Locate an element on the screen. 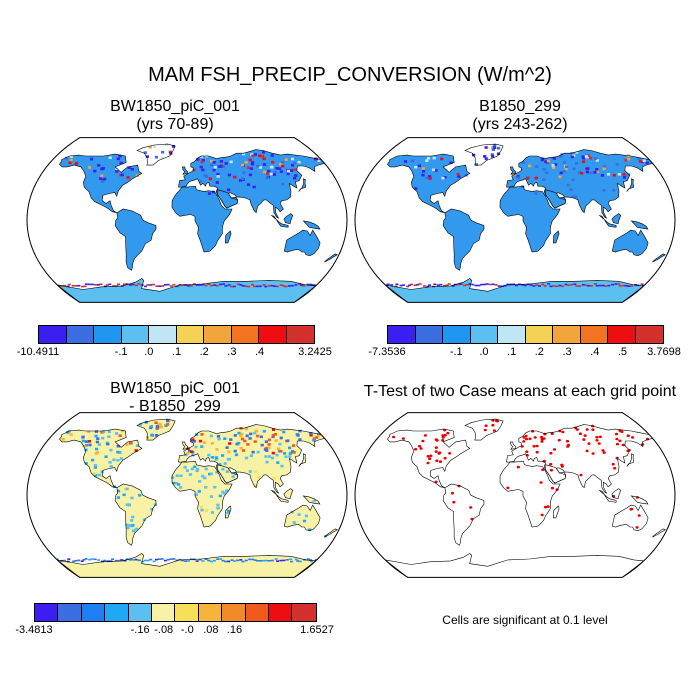 The height and width of the screenshot is (700, 700). main-title: MAM FSH_PRECIP_CONVERSION (W/m^2) is located at coordinates (350, 75).